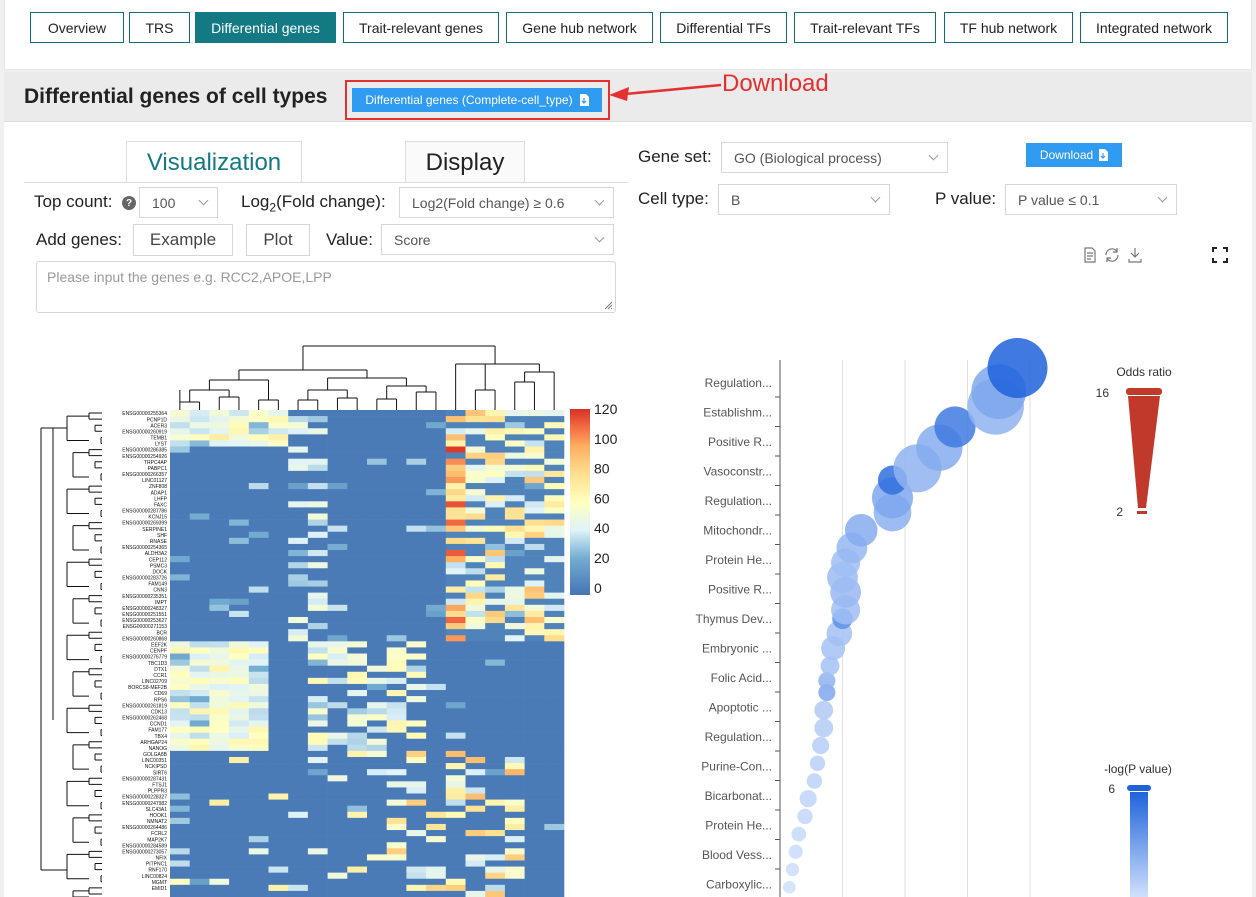  What do you see at coordinates (865, 27) in the screenshot?
I see `tab-trait-relevant-tfs: Trait-relevant TFs` at bounding box center [865, 27].